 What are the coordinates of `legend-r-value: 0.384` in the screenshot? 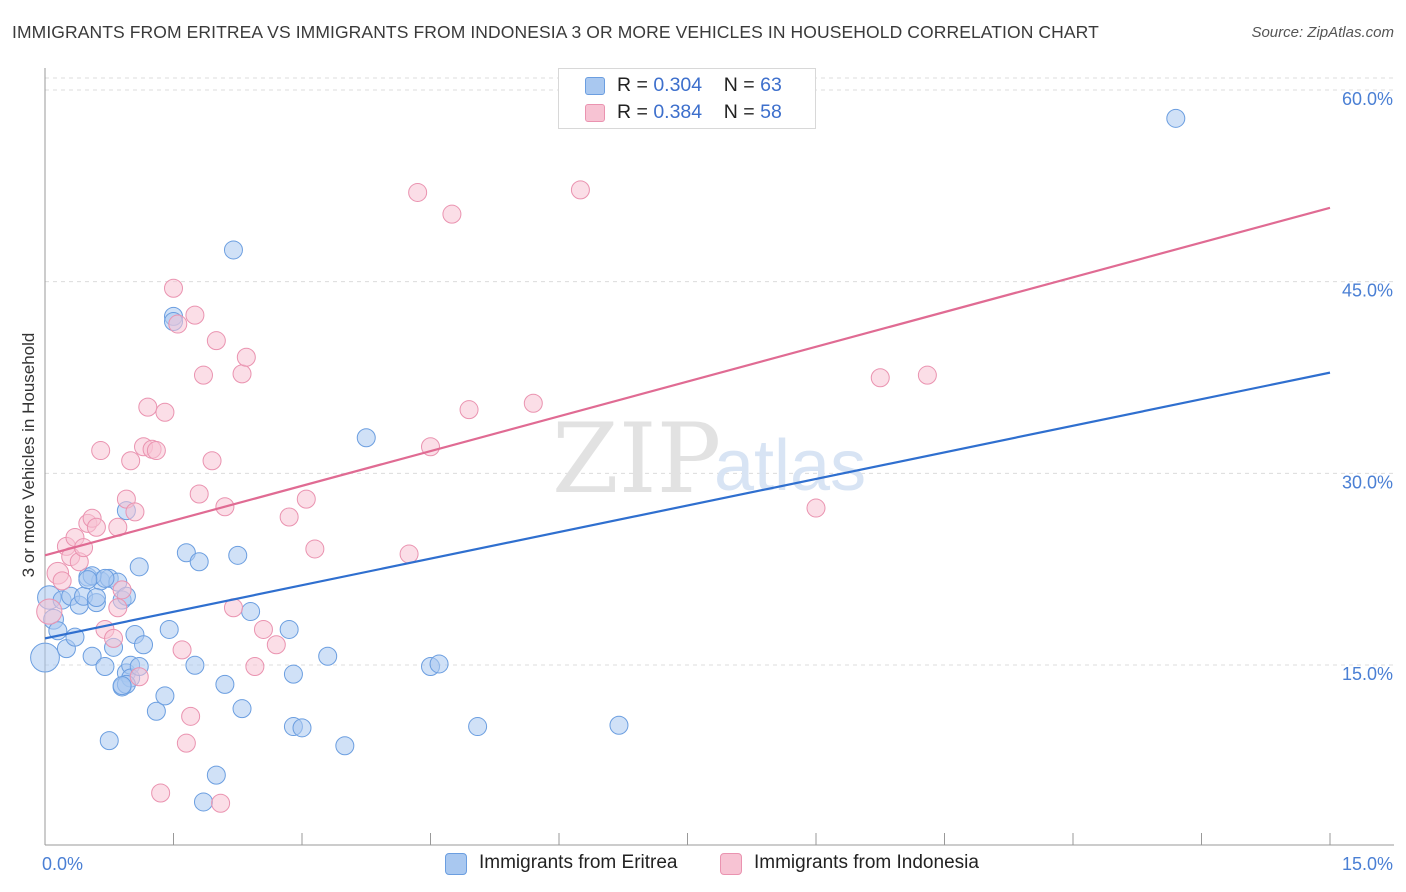 It's located at (678, 112).